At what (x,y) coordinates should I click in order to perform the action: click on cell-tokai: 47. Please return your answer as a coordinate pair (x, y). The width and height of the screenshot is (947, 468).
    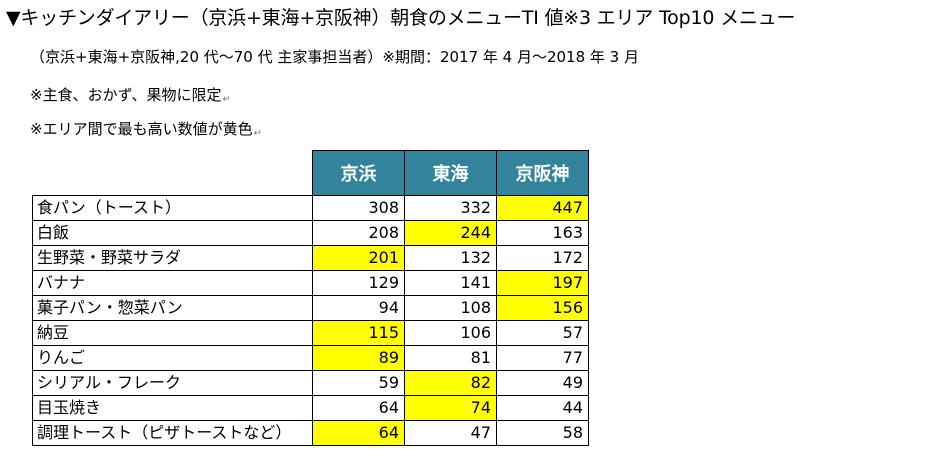
    Looking at the image, I should click on (450, 433).